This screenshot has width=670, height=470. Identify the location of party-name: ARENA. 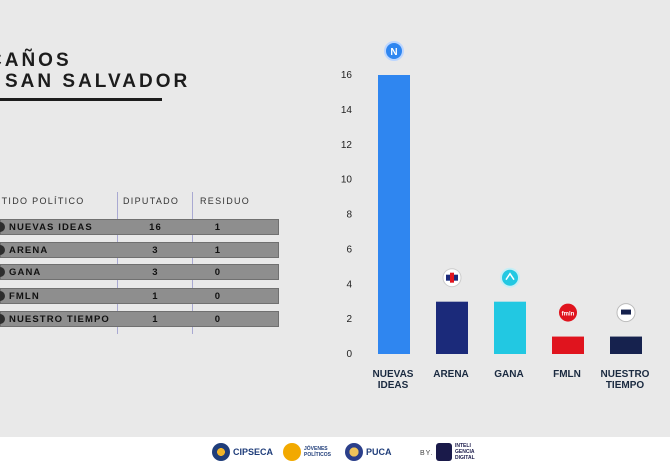
(29, 250).